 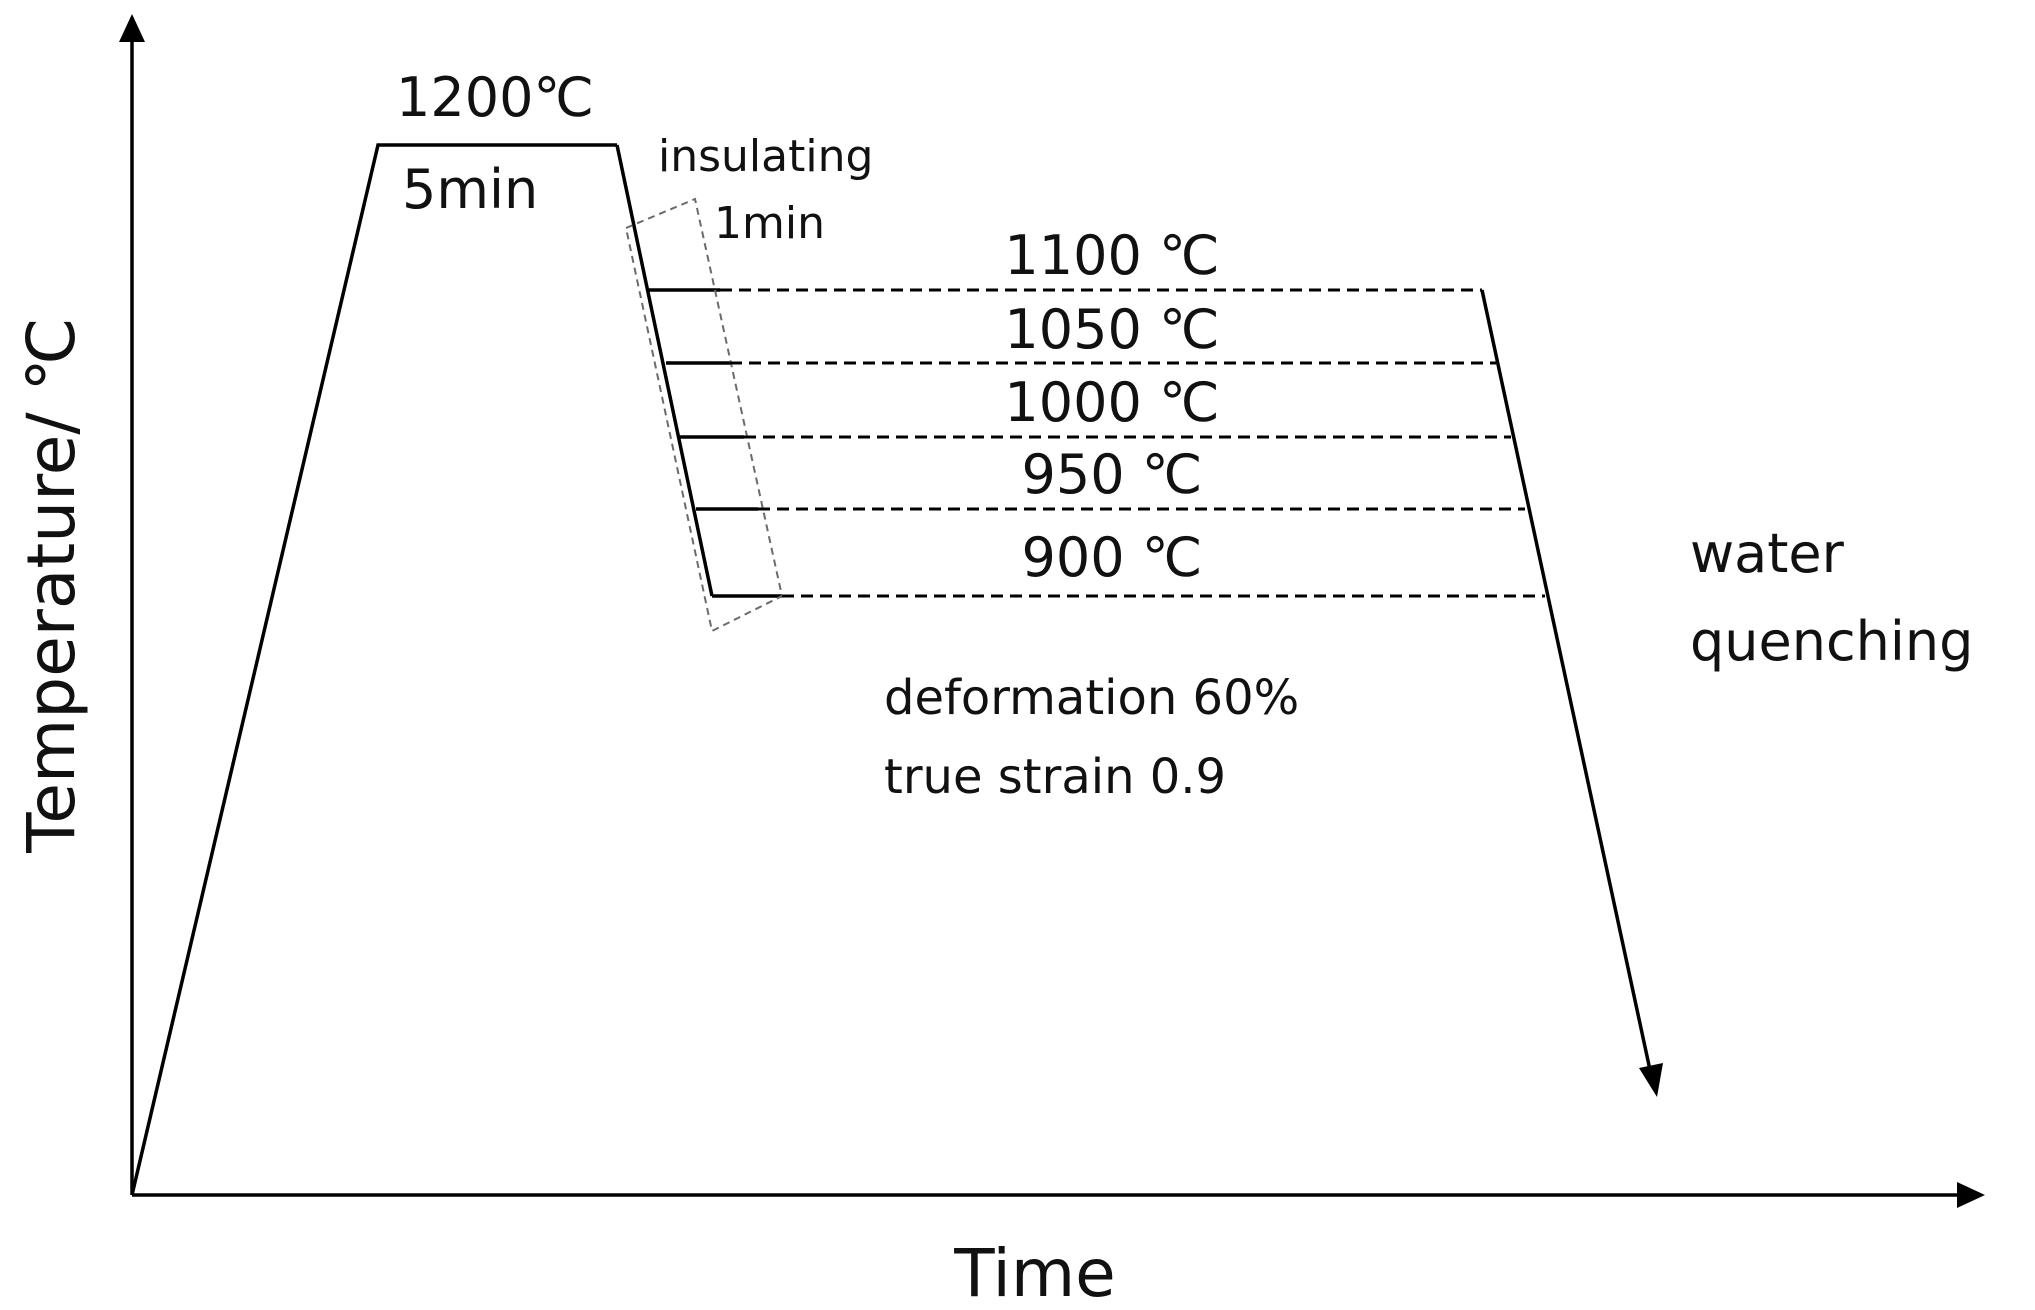 I want to click on isothermal-lines, so click(x=1132, y=443).